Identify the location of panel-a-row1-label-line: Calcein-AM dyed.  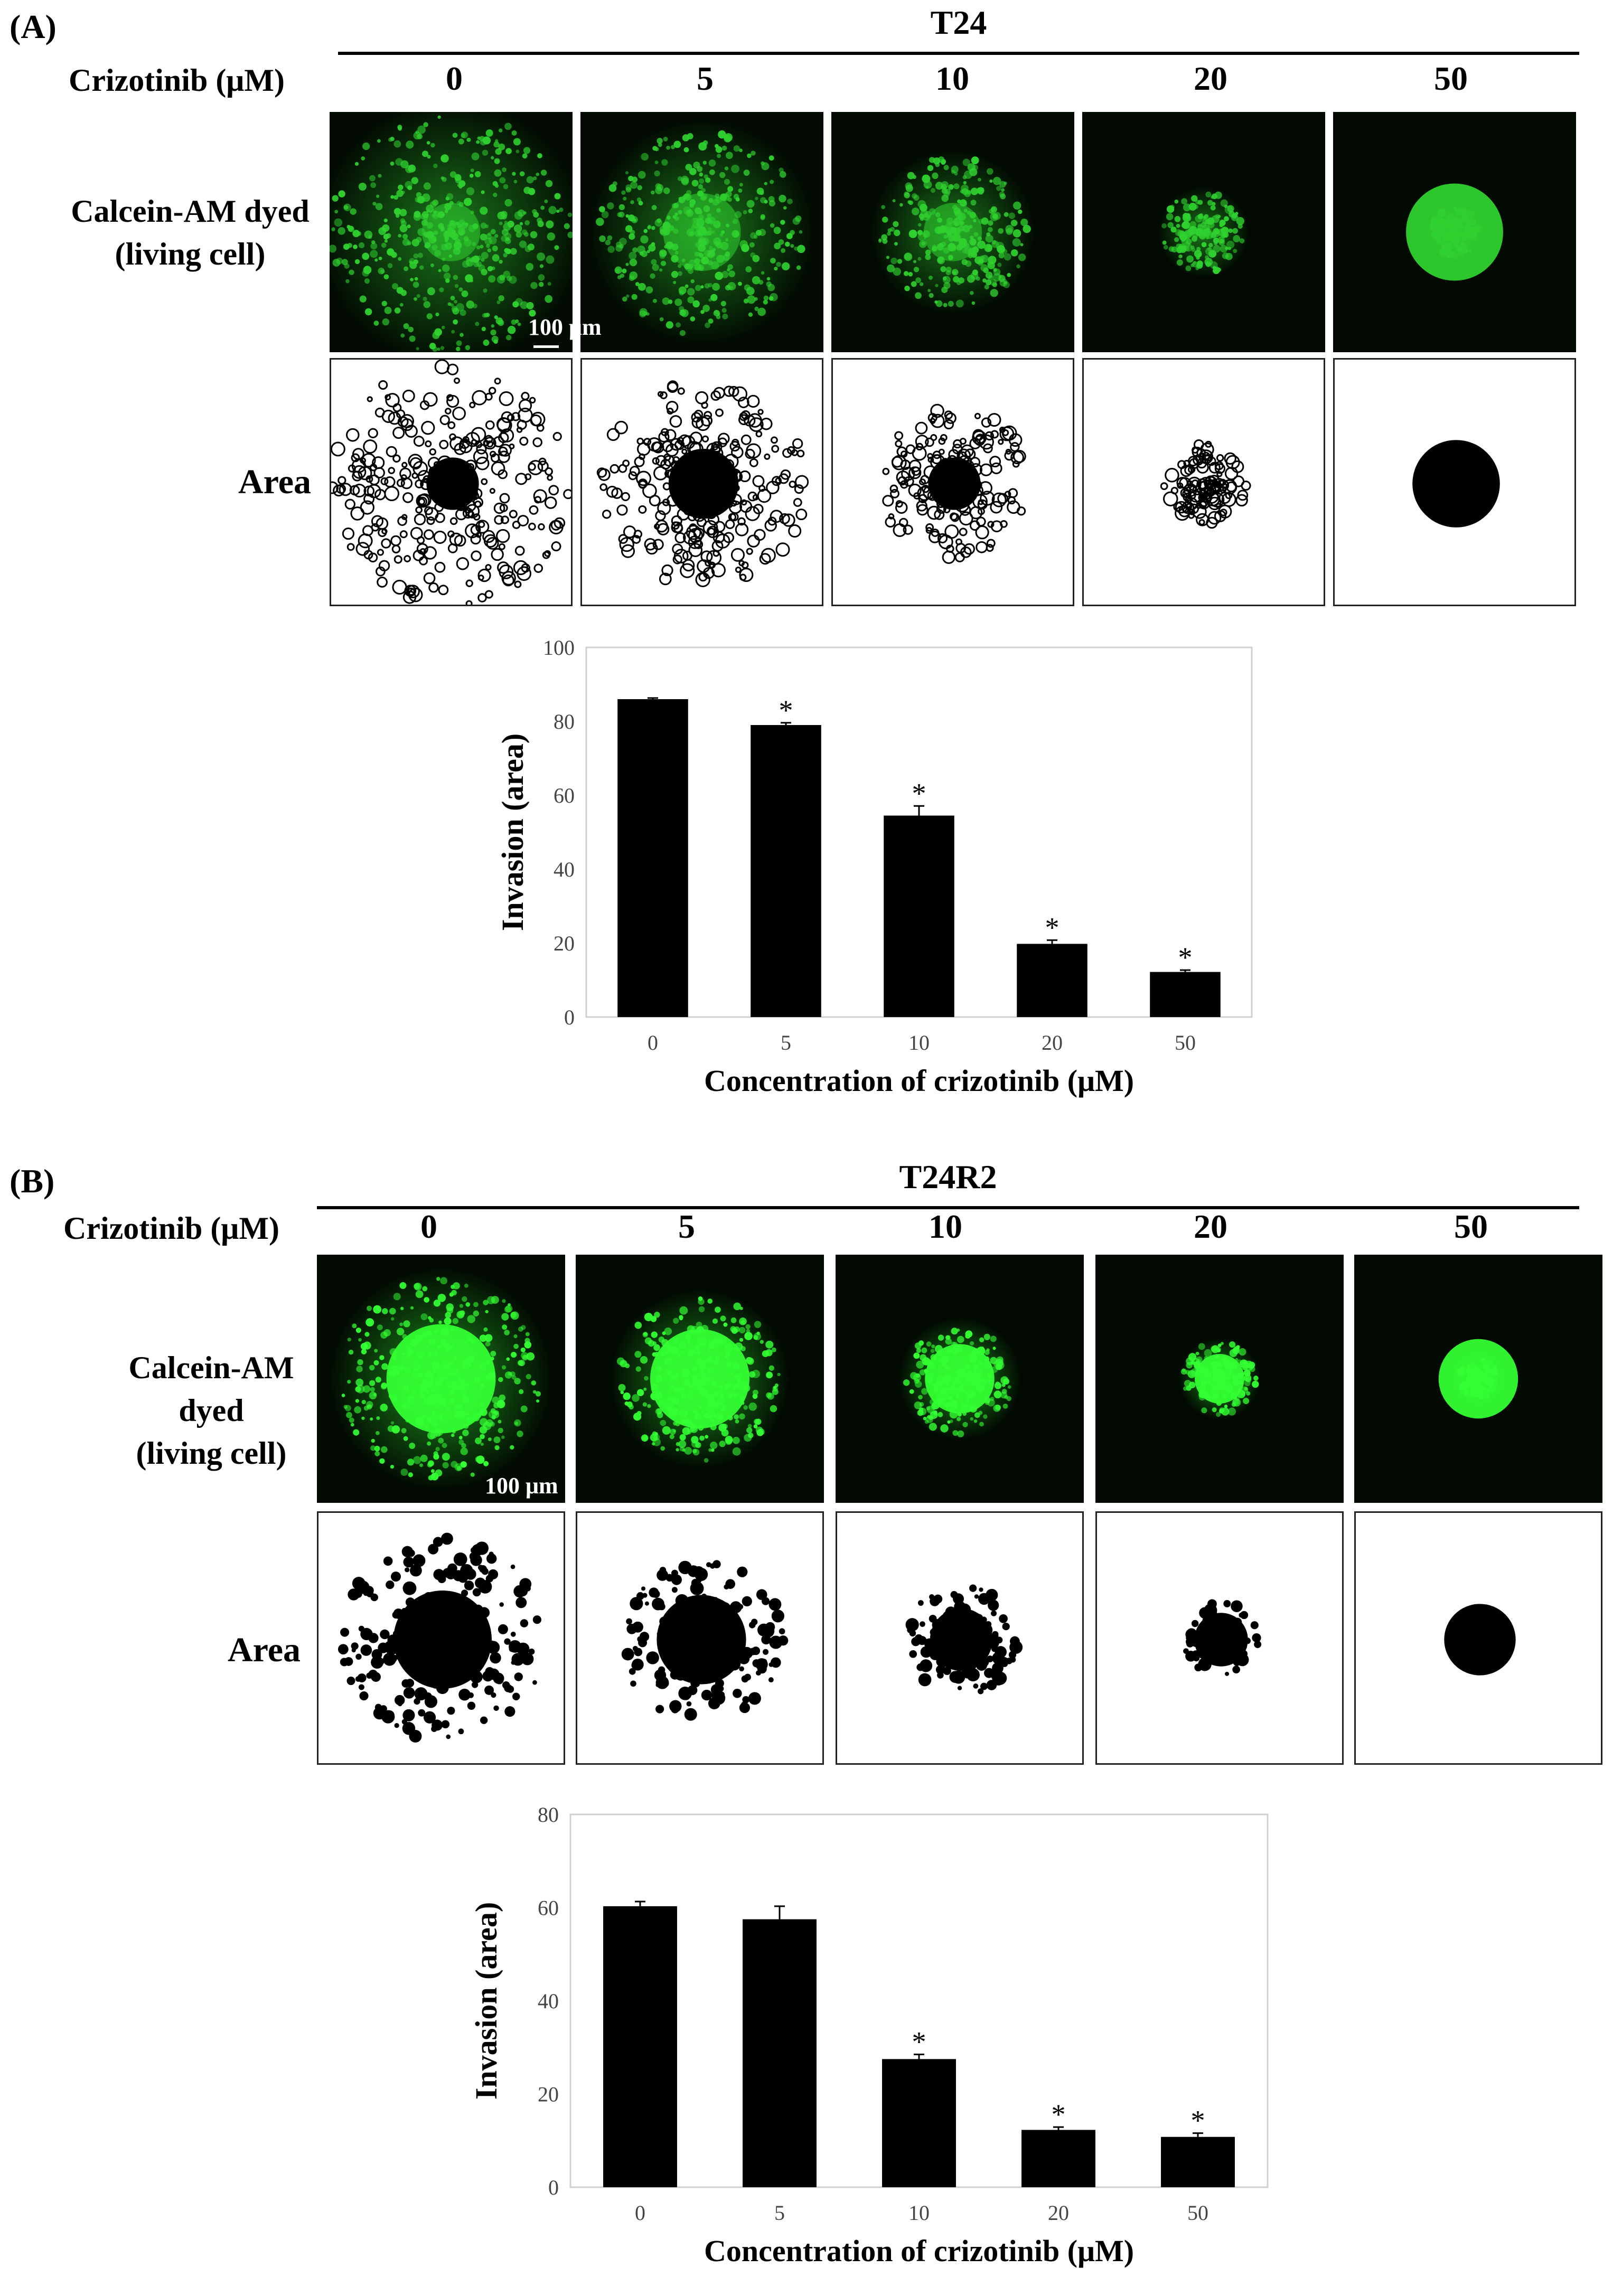
(191, 211).